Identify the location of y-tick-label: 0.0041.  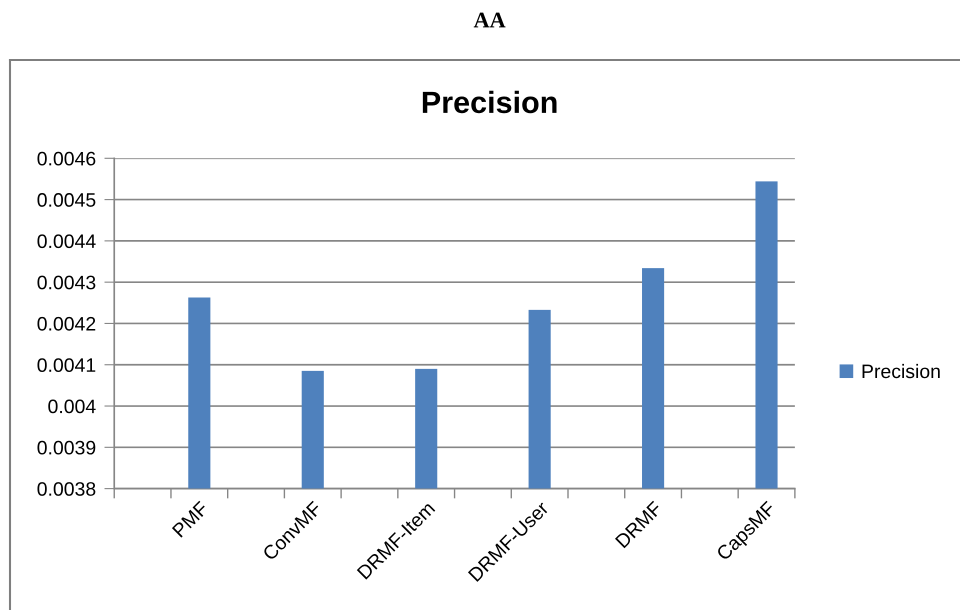
(66, 365).